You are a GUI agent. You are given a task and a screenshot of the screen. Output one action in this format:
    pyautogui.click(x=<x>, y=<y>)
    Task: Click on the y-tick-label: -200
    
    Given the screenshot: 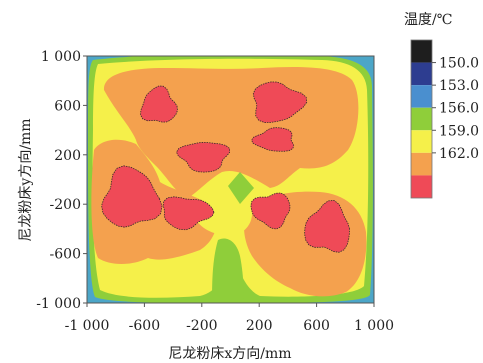 What is the action you would take?
    pyautogui.click(x=65, y=205)
    